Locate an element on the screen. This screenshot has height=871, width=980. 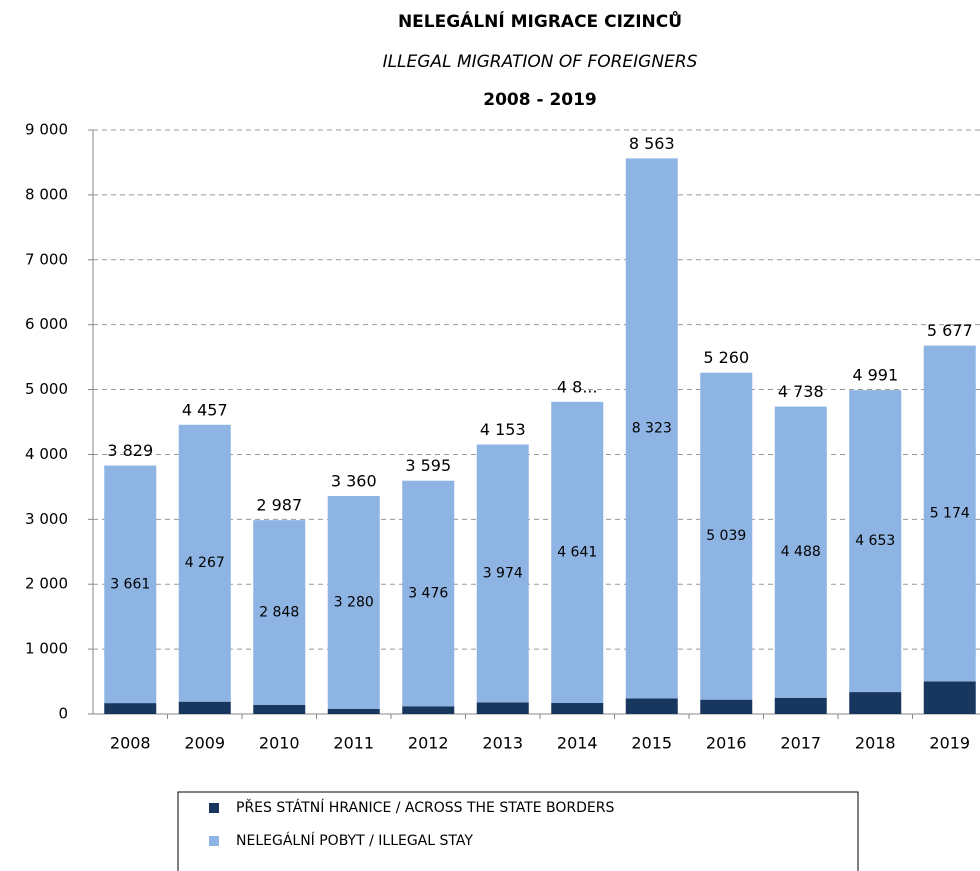
segment-label: 3 476 is located at coordinates (428, 594).